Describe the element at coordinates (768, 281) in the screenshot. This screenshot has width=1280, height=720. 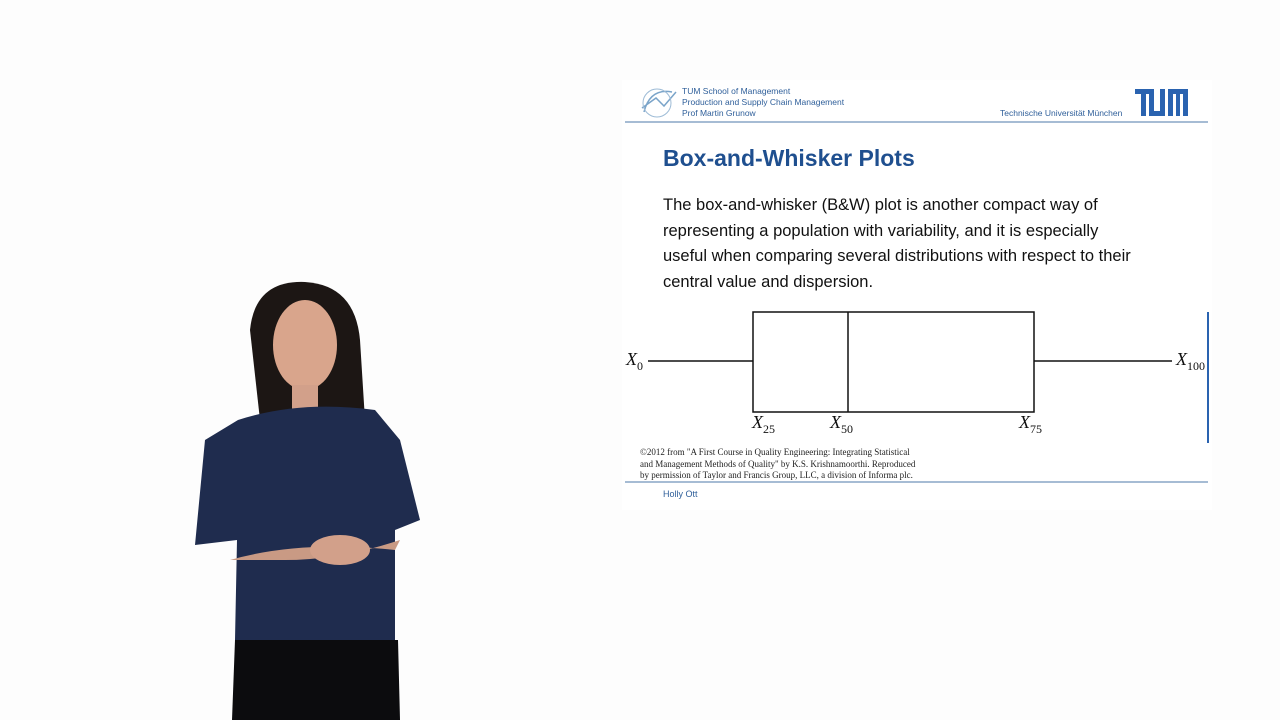
I see `body-line: central value and dispersion.` at that location.